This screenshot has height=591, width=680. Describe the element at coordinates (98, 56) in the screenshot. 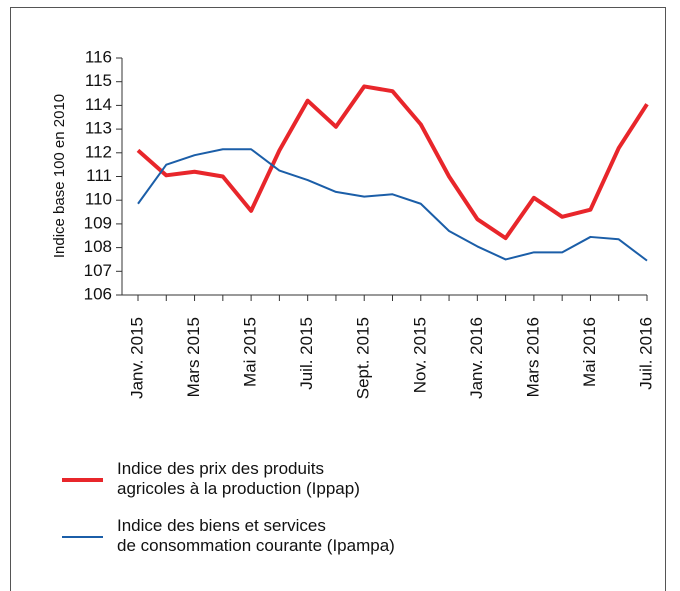

I see `y-tick-label: 116` at that location.